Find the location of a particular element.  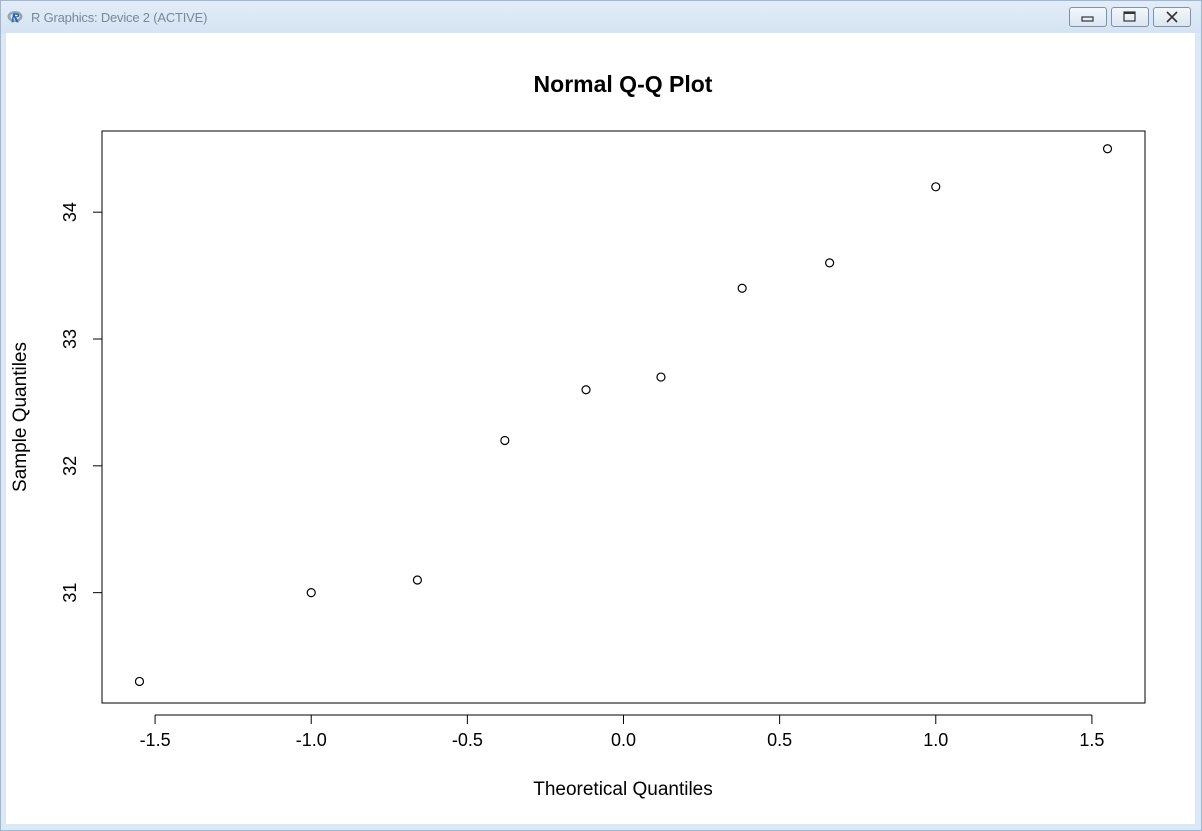

window-title: R Graphics: Device 2 (ACTIVE) is located at coordinates (119, 17).